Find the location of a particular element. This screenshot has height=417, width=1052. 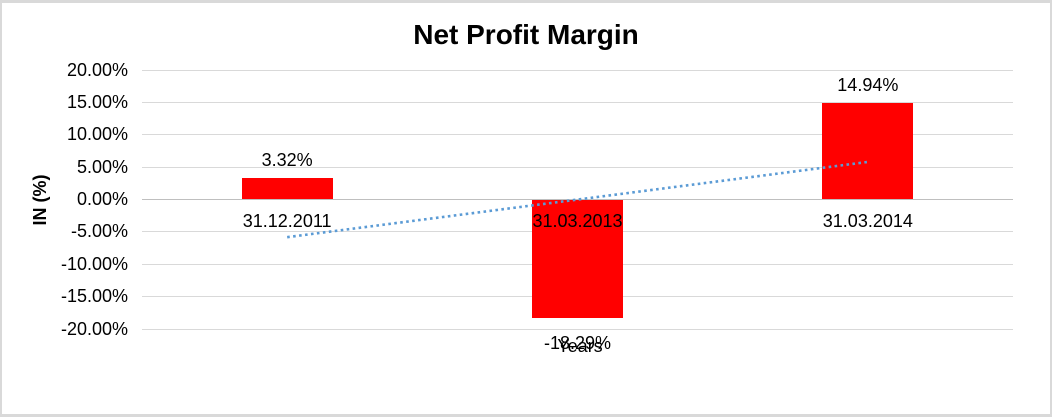

y-tick-label: -15.00% is located at coordinates (94, 296).